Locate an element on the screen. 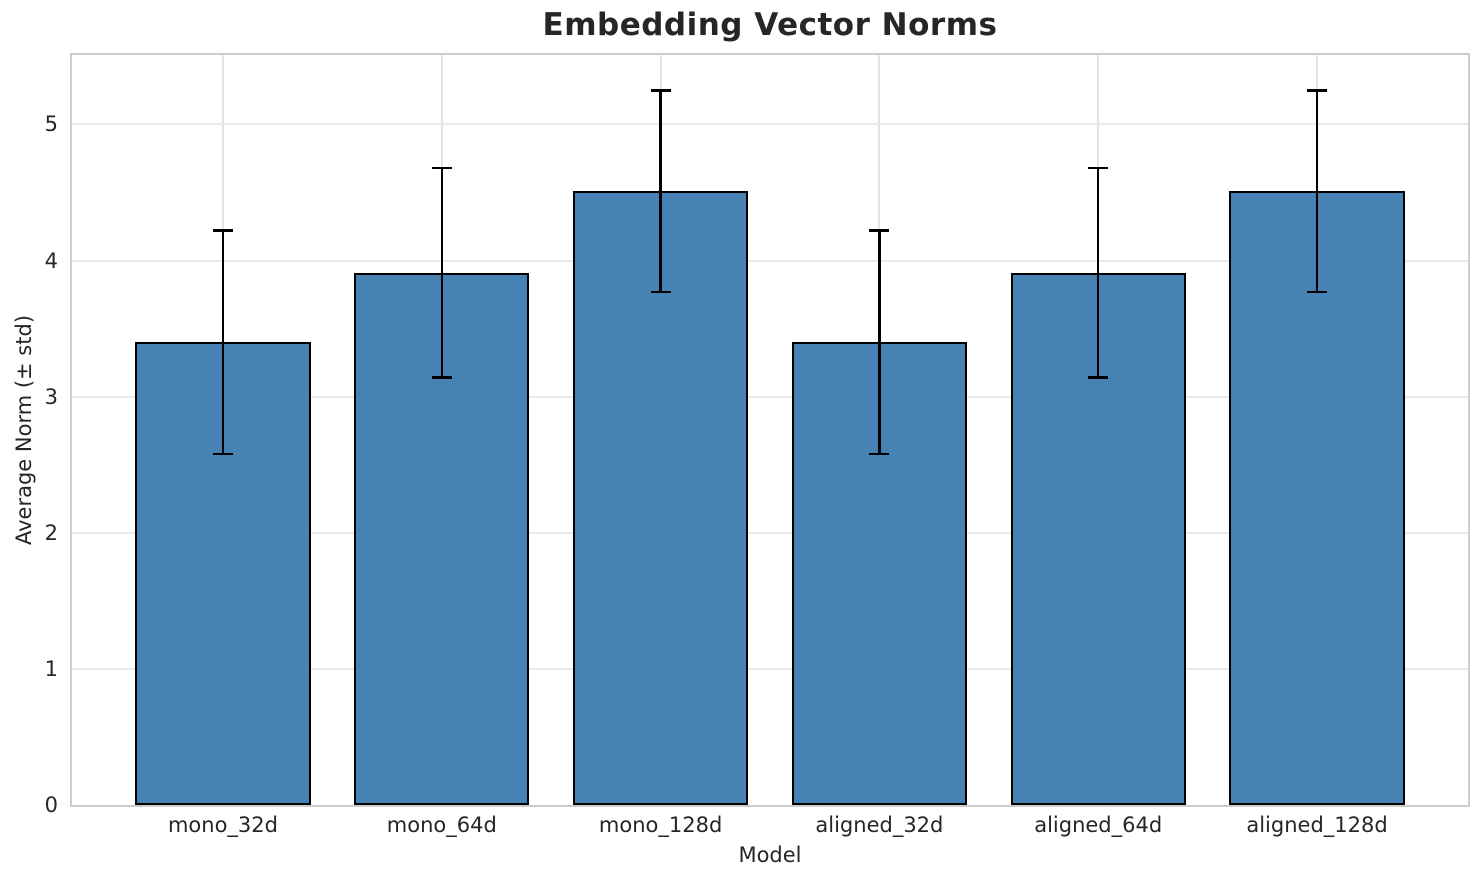  x-tick-label: mono_32d is located at coordinates (222, 825).